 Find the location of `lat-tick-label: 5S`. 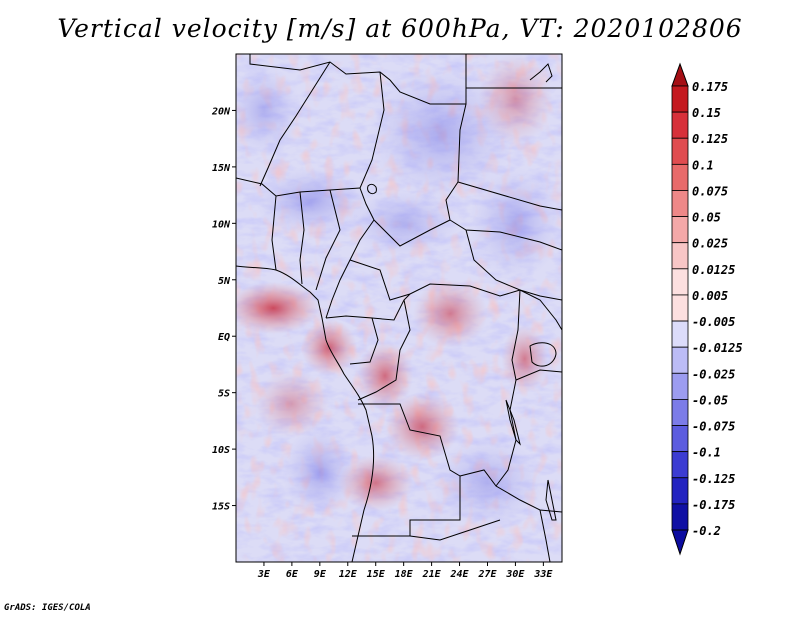

lat-tick-label: 5S is located at coordinates (224, 394).